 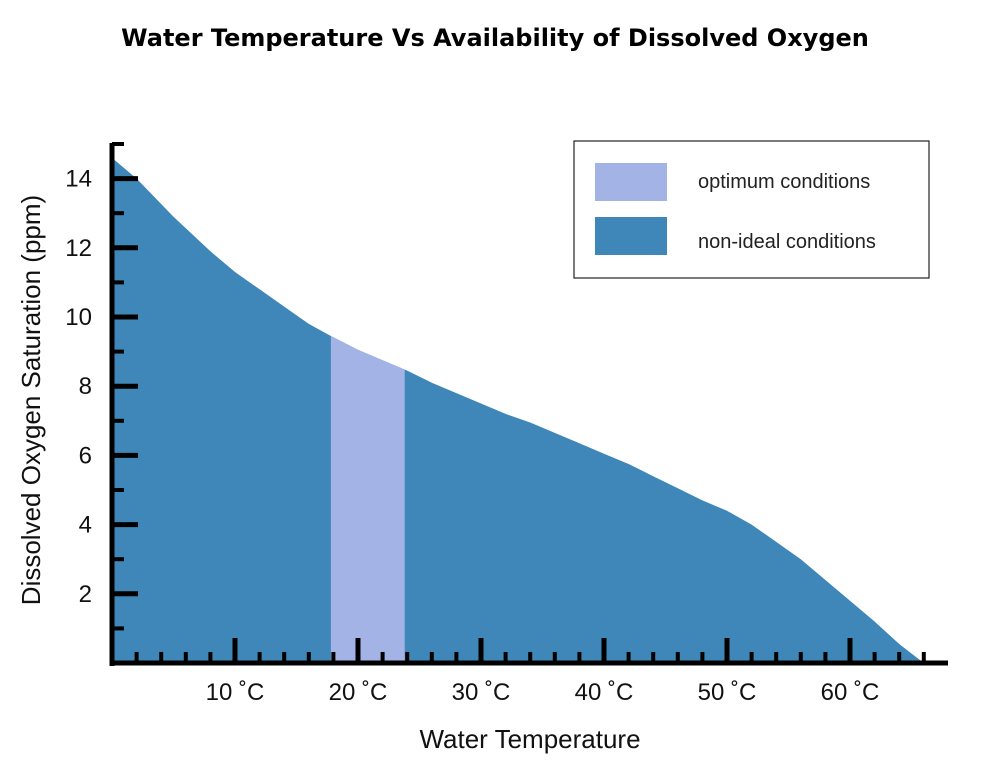 I want to click on y-tick-label: 12, so click(x=78, y=248).